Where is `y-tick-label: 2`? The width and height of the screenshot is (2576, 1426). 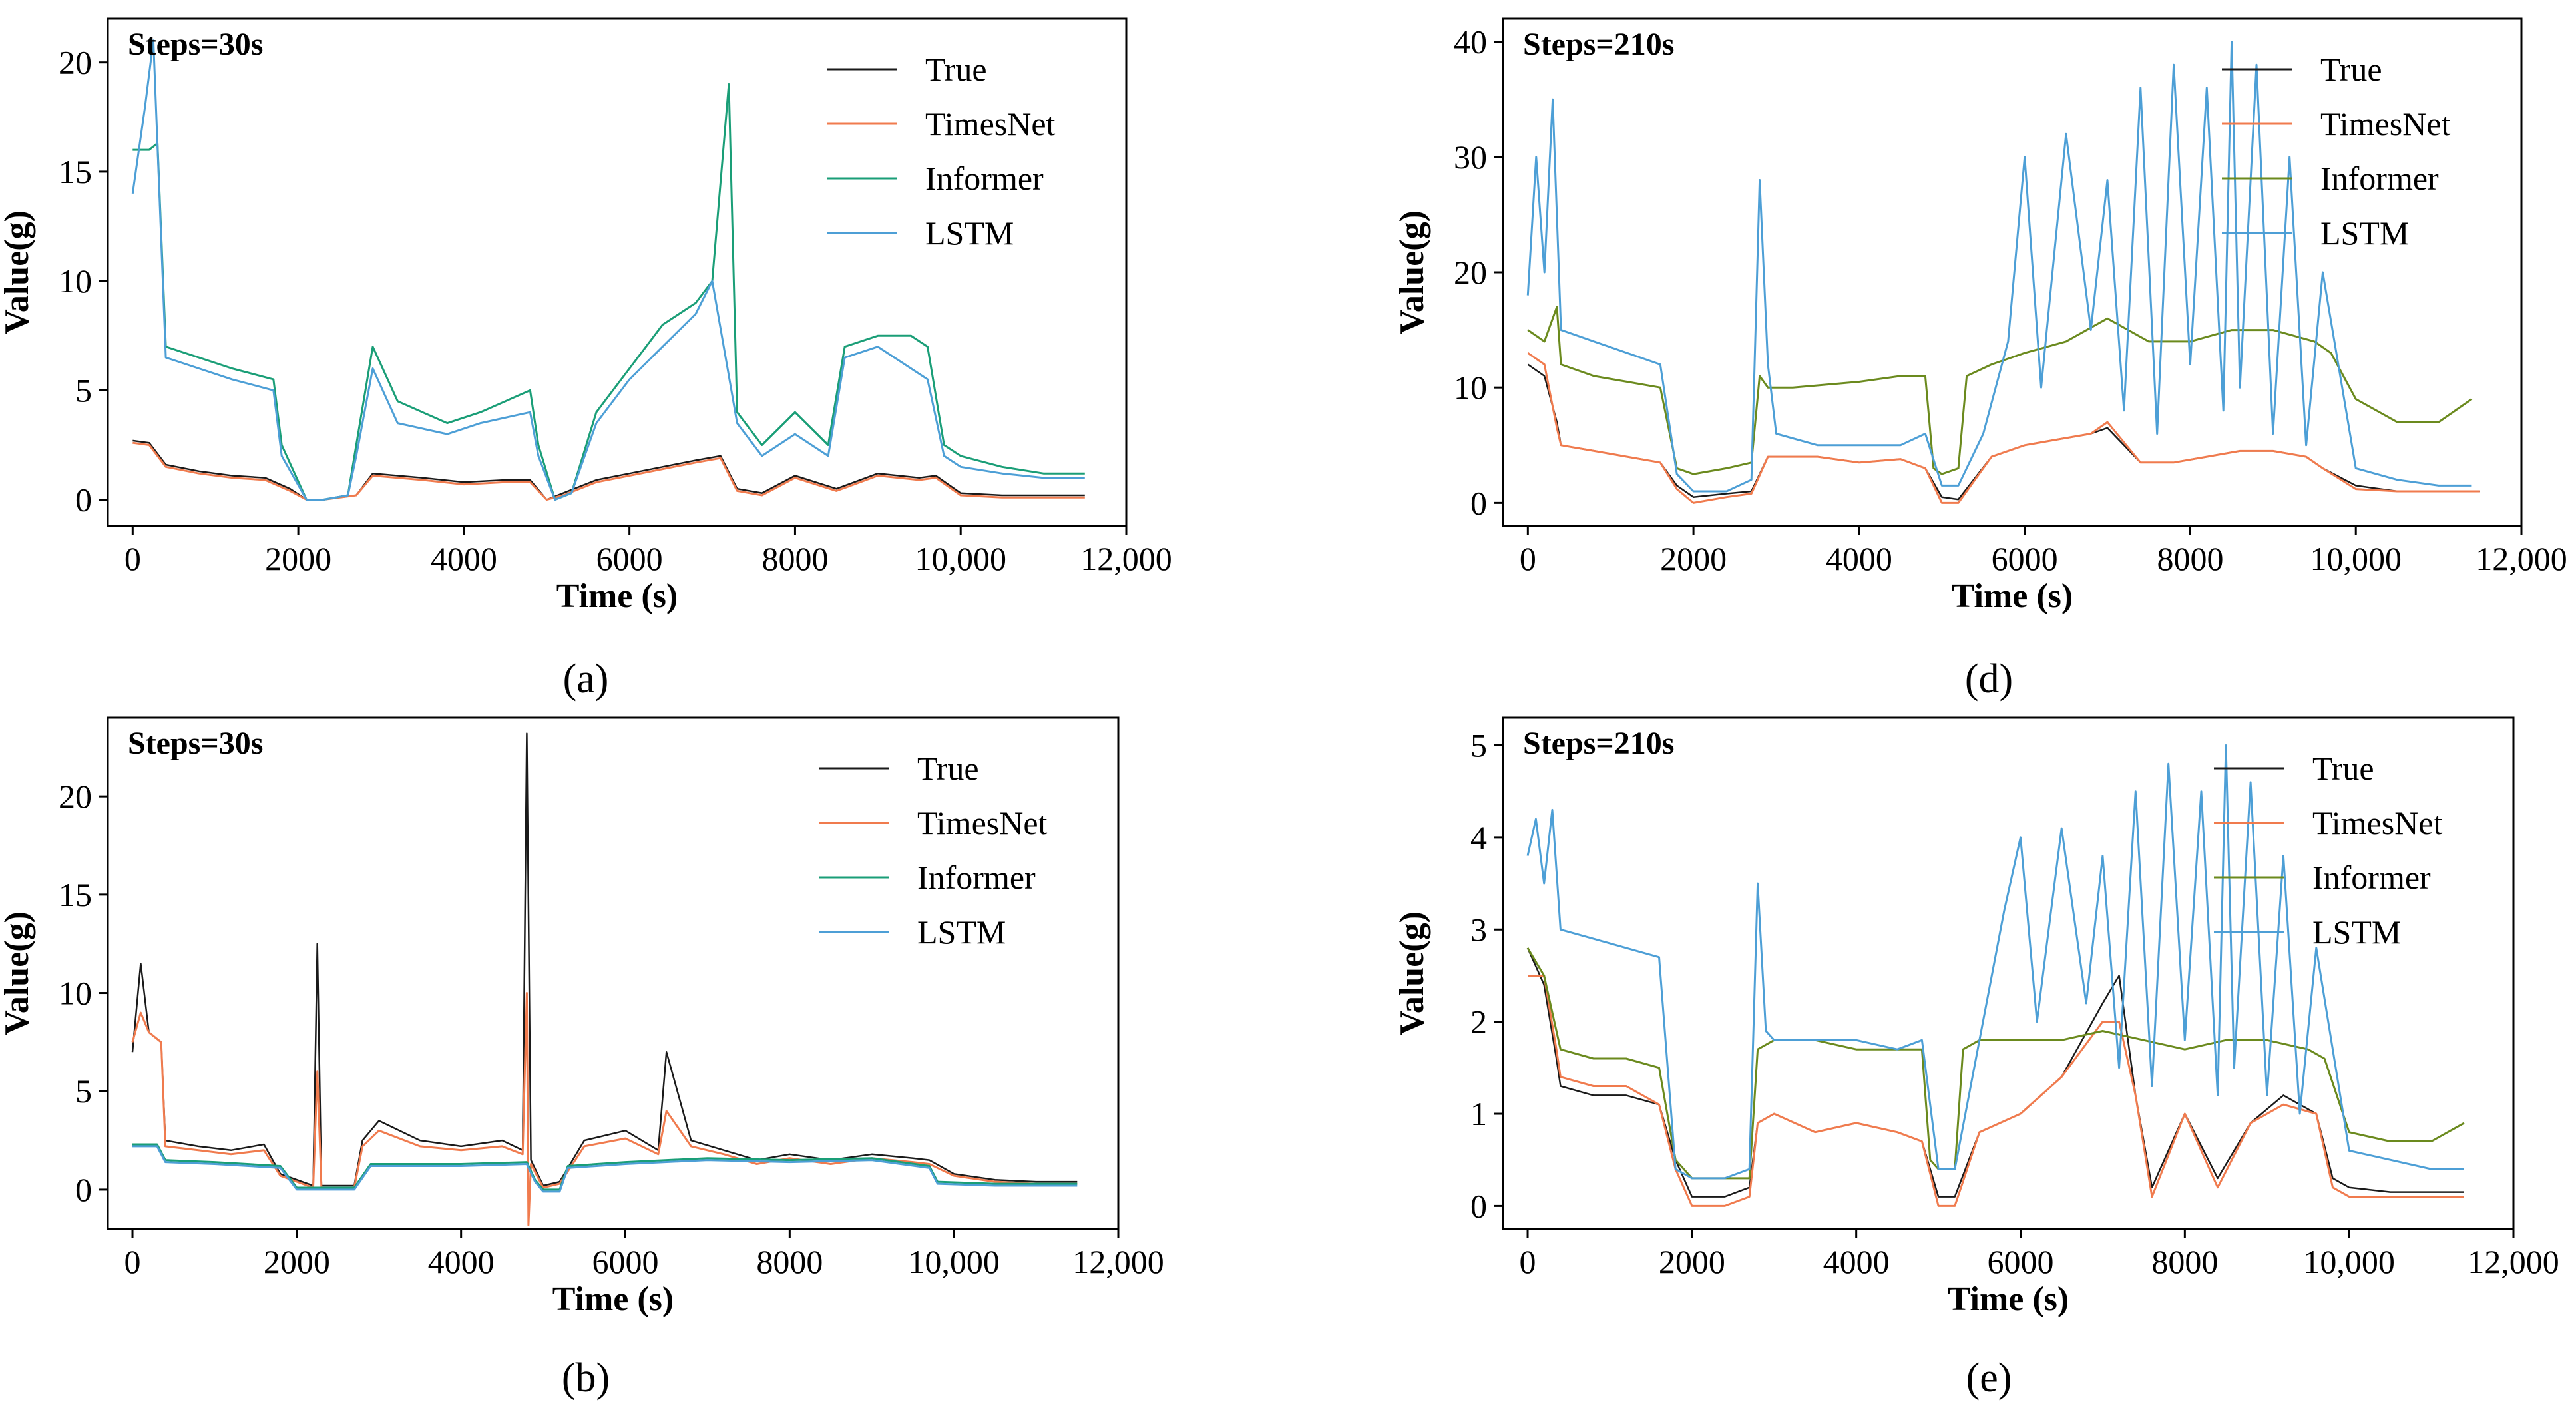
y-tick-label: 2 is located at coordinates (1478, 1022).